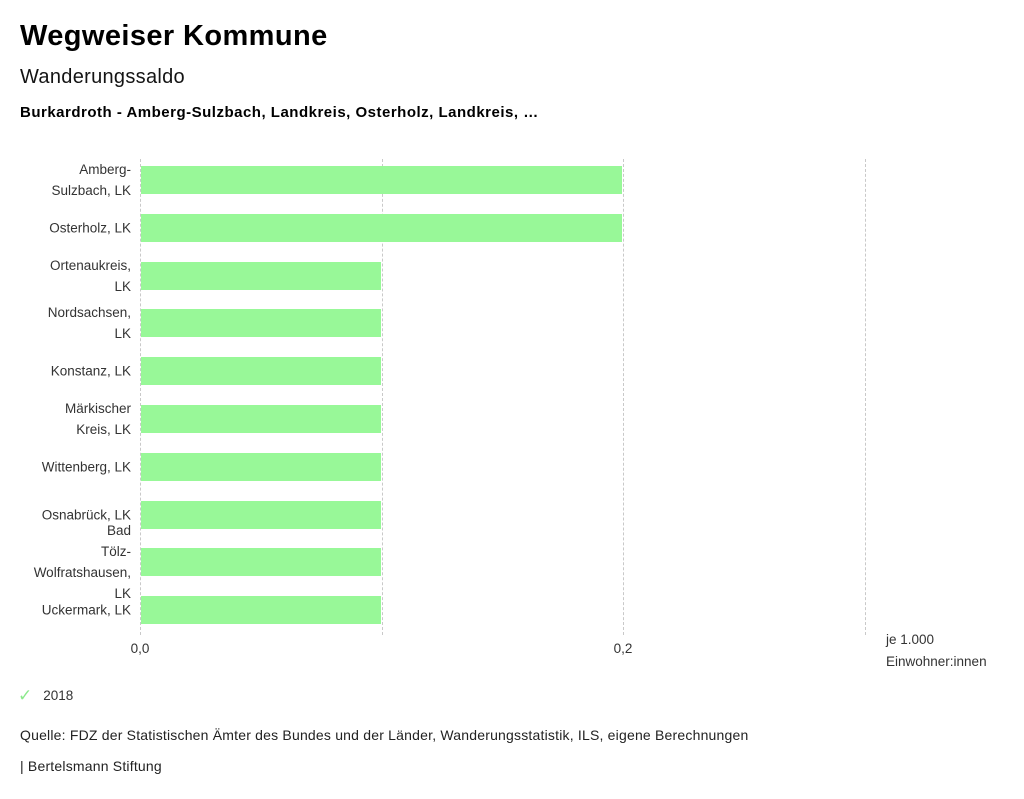 This screenshot has width=1024, height=799. I want to click on category-label: Amberg- Sulzbach, LK, so click(91, 180).